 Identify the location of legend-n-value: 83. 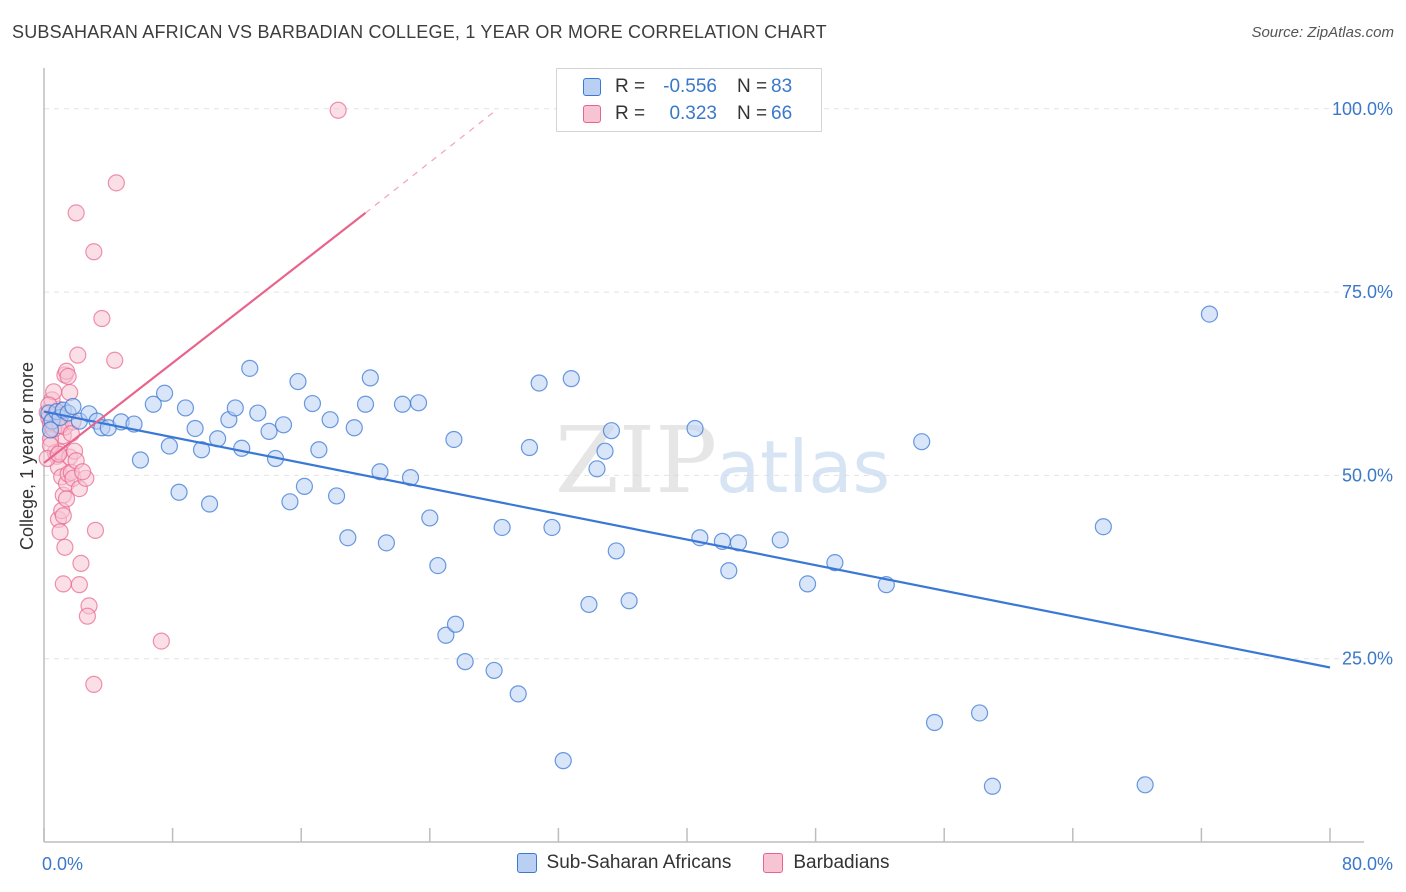
(782, 86).